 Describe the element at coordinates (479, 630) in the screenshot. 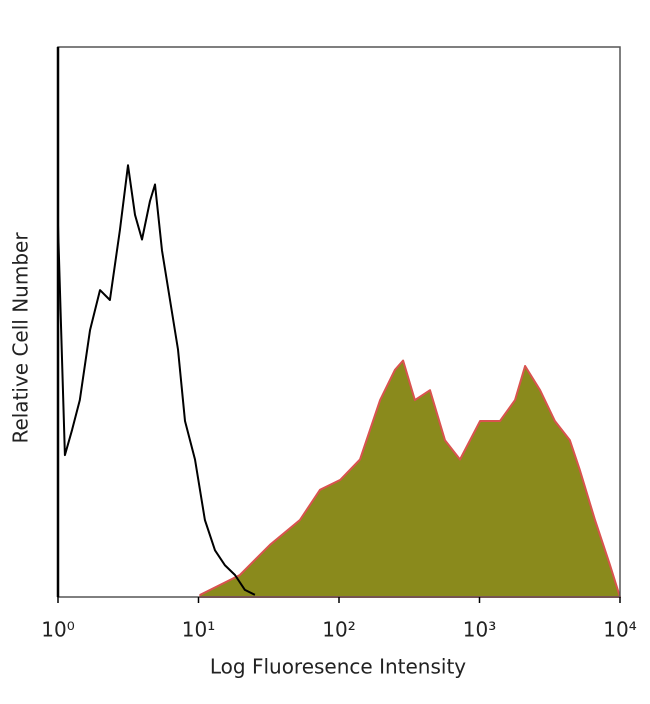

I see `x-tick-label: 10³` at that location.